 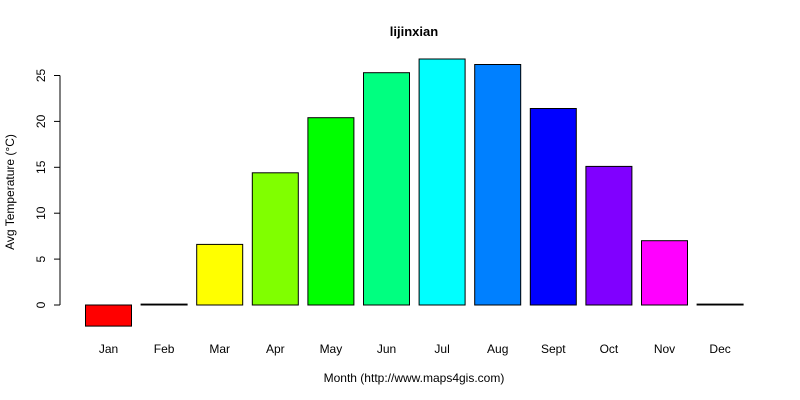 What do you see at coordinates (41, 304) in the screenshot?
I see `y-tick-label: 0` at bounding box center [41, 304].